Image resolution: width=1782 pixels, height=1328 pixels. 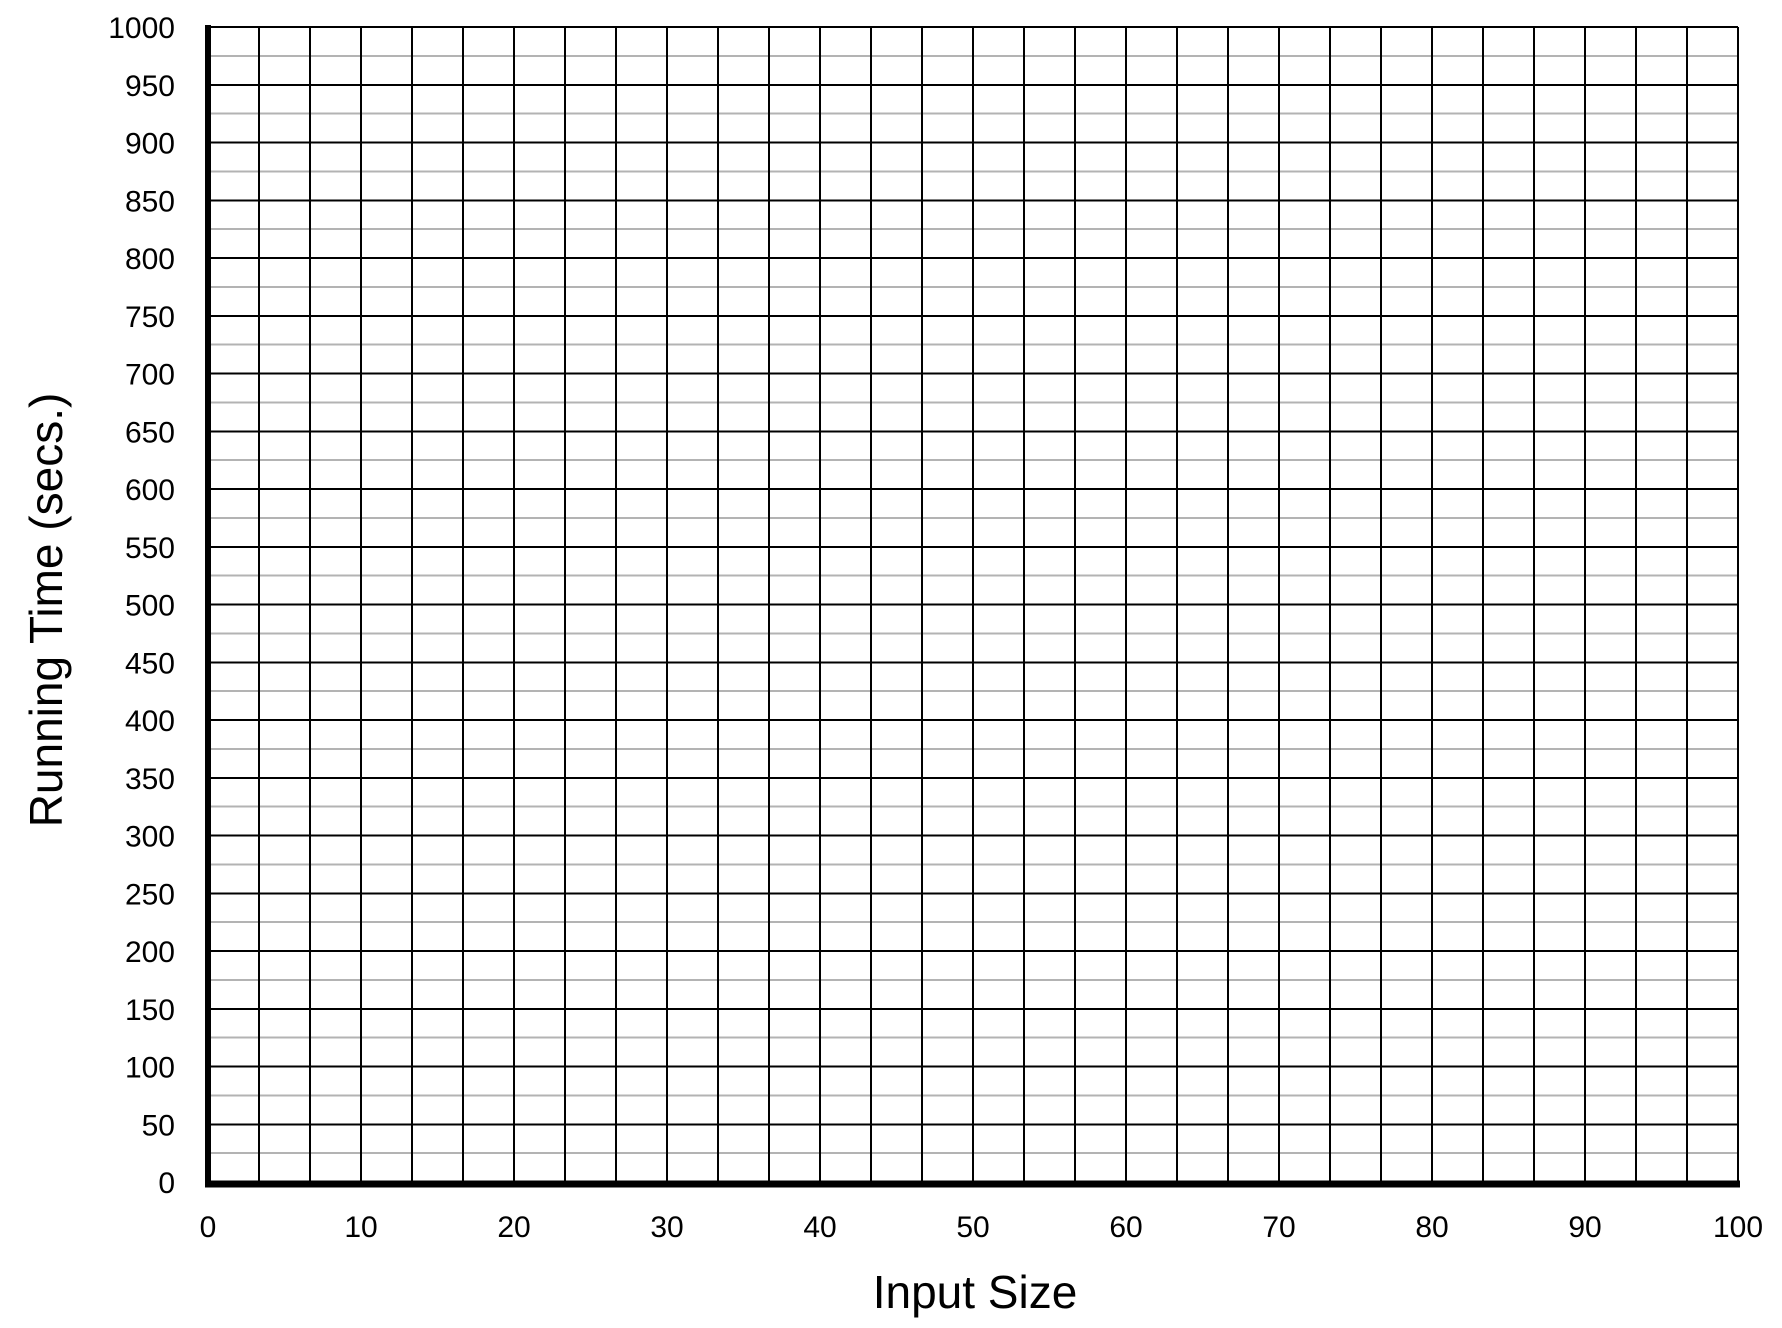 What do you see at coordinates (158, 1125) in the screenshot?
I see `y-tick-label: 50` at bounding box center [158, 1125].